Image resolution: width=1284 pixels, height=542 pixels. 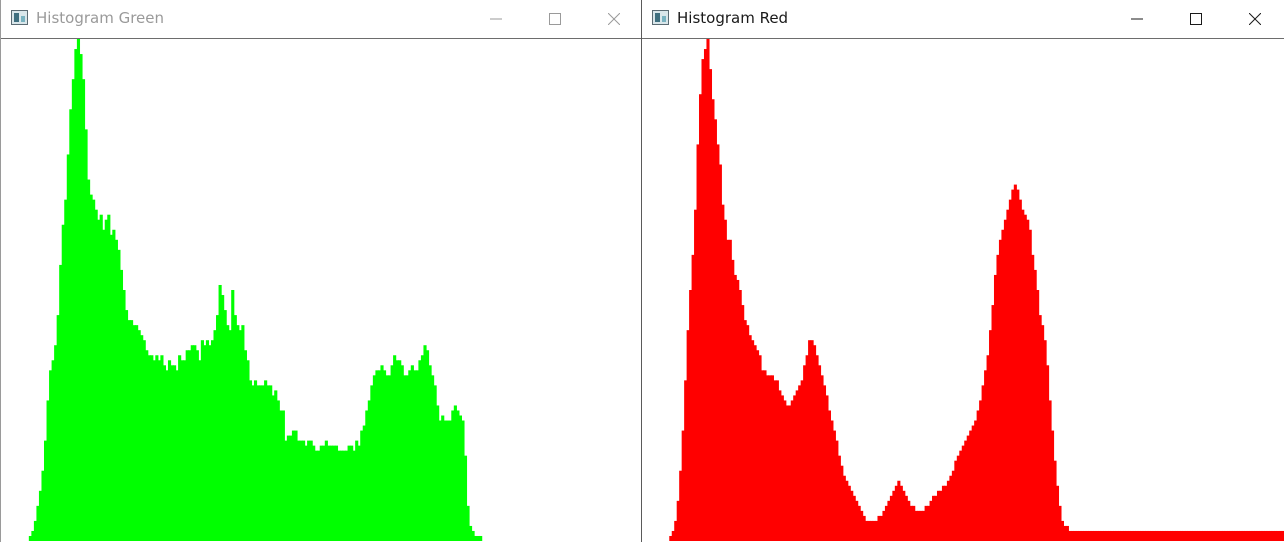 What do you see at coordinates (321, 19) in the screenshot?
I see `title-bar: Histogram Green` at bounding box center [321, 19].